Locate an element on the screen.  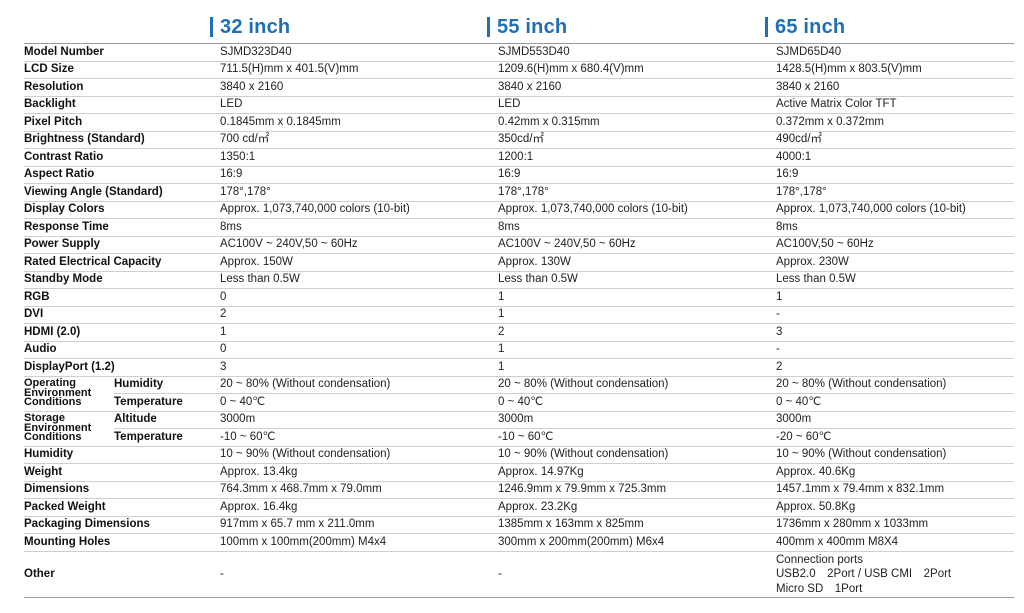
spec-row: DVI 2 1- is located at coordinates (519, 315).